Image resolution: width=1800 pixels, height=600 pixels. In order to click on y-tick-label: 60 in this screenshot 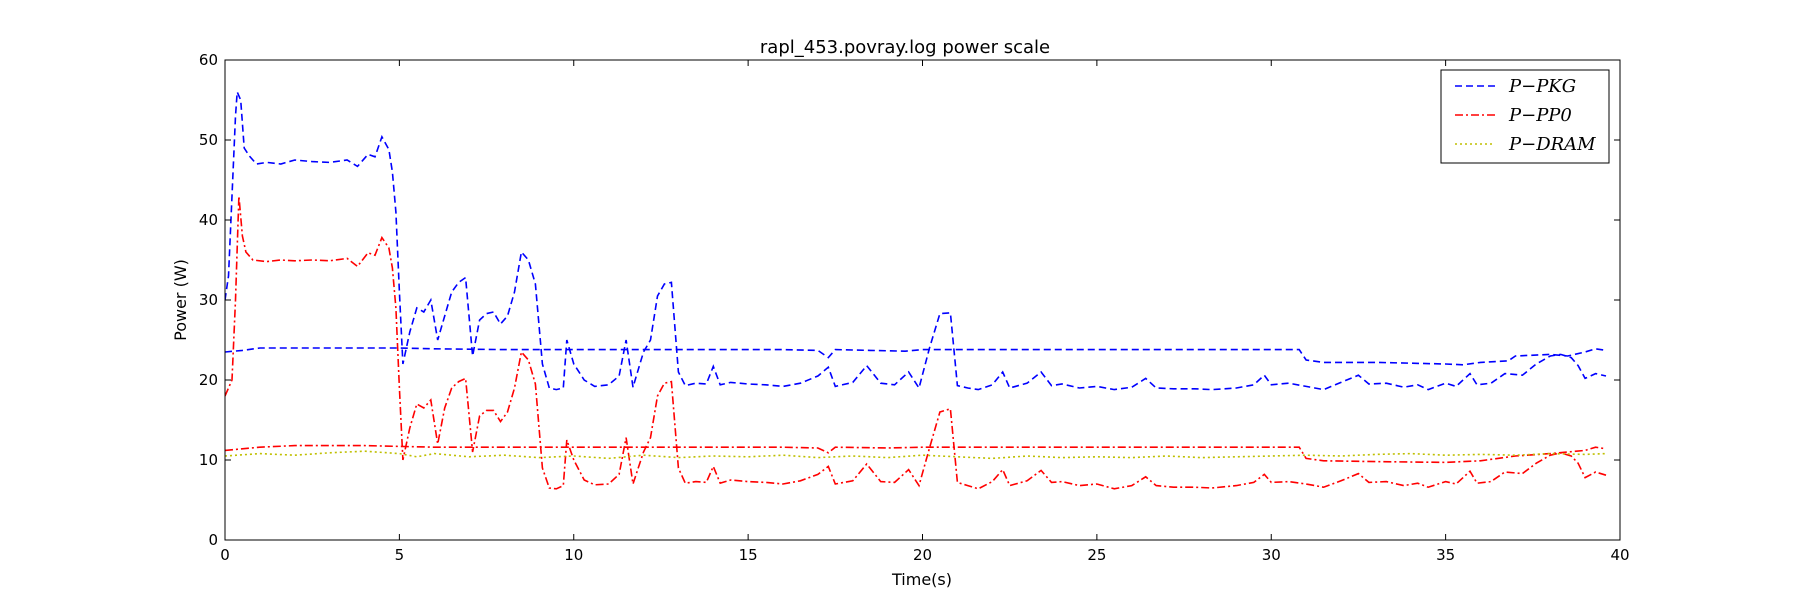, I will do `click(208, 60)`.